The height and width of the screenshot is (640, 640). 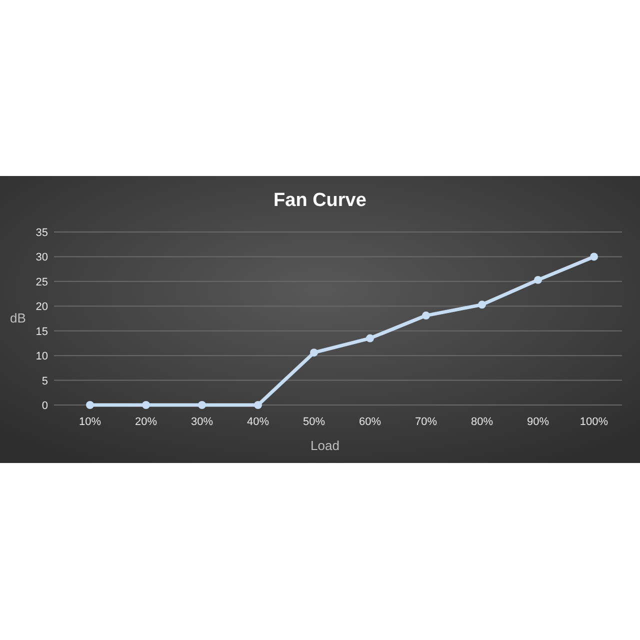 I want to click on x-tick-label: 100%, so click(x=594, y=422).